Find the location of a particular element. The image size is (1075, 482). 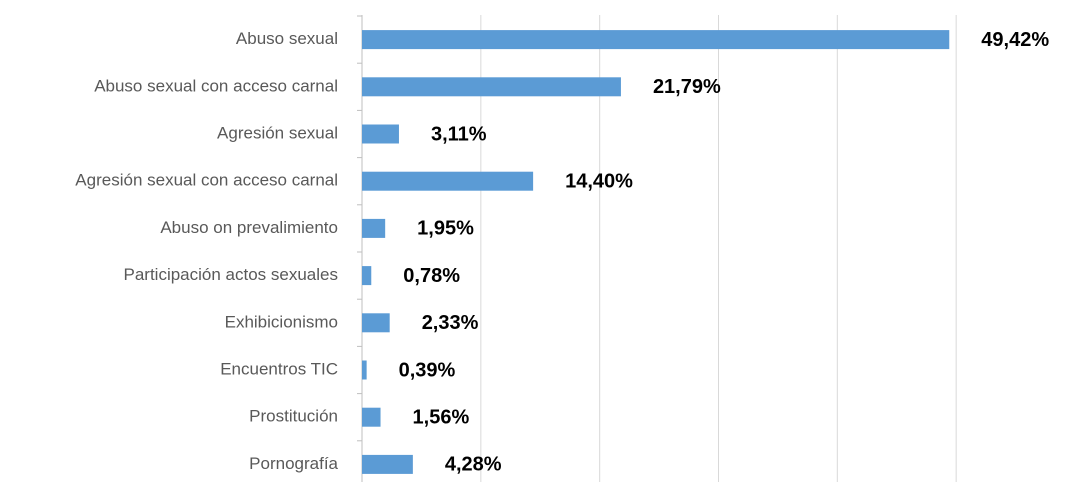

category-label: Prostitución is located at coordinates (293, 416).